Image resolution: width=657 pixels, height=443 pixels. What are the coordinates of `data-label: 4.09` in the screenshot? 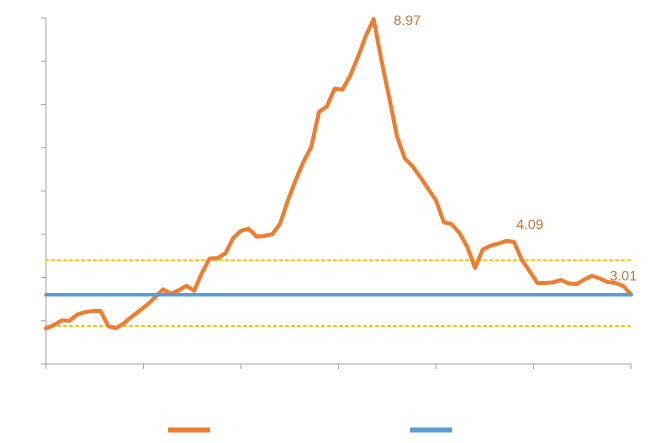 It's located at (529, 224).